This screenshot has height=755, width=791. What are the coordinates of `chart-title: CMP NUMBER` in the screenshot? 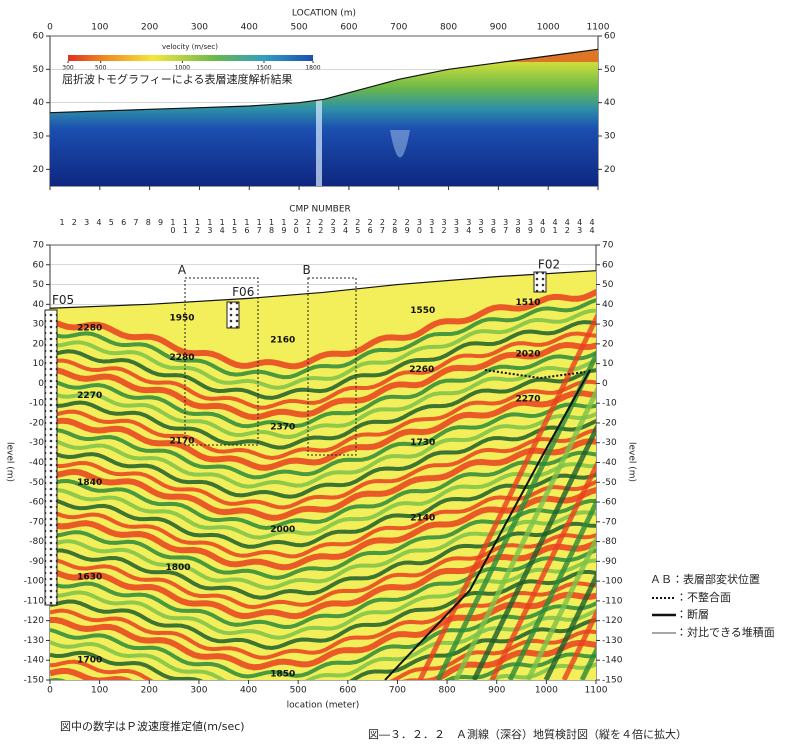 It's located at (320, 210).